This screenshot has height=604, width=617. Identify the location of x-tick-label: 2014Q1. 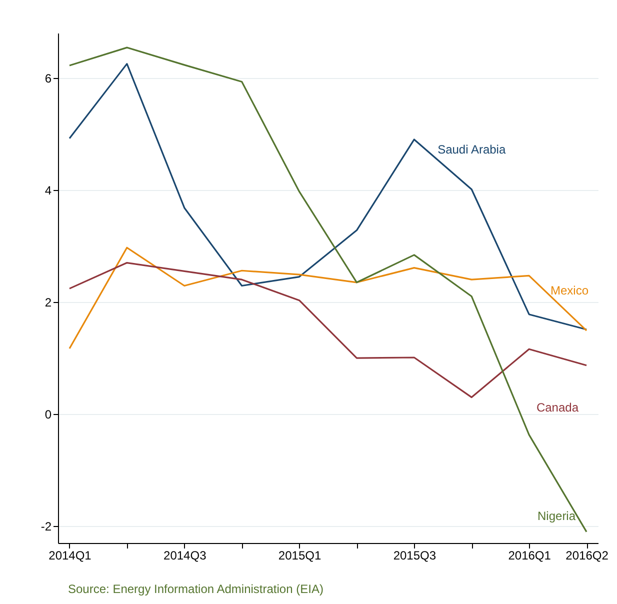
(70, 555).